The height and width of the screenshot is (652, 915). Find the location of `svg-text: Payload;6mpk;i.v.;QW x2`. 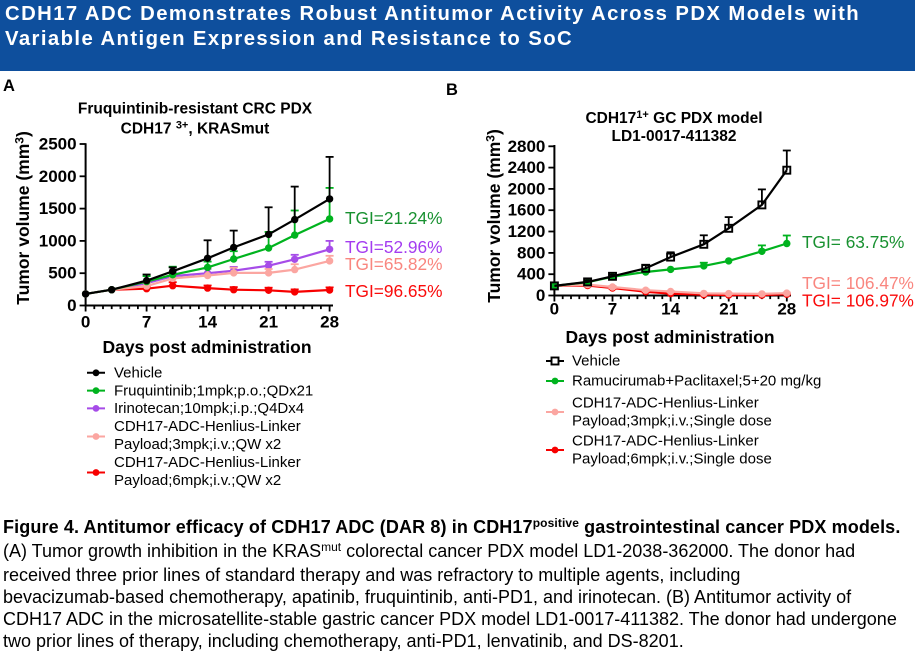

svg-text: Payload;6mpk;i.v.;QW x2 is located at coordinates (197, 480).